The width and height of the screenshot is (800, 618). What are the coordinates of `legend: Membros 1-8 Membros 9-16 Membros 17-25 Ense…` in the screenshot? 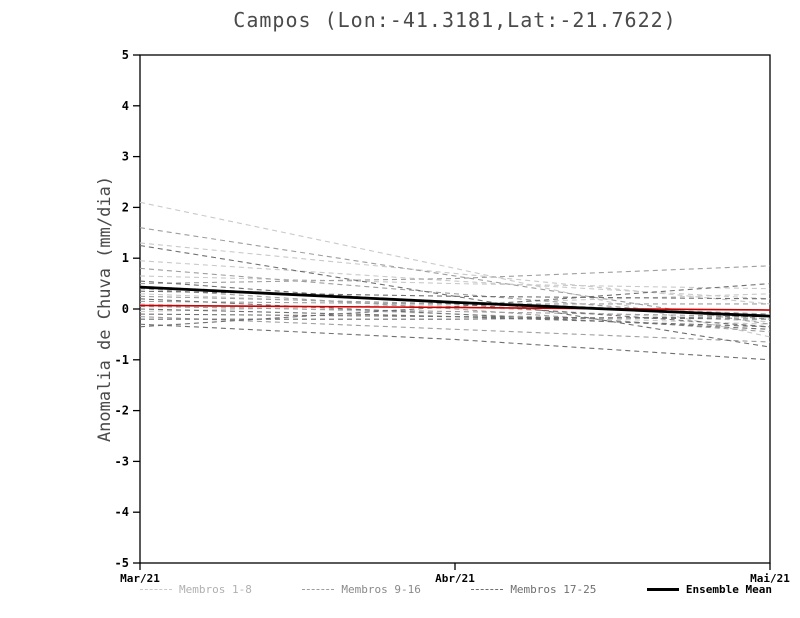 It's located at (456, 589).